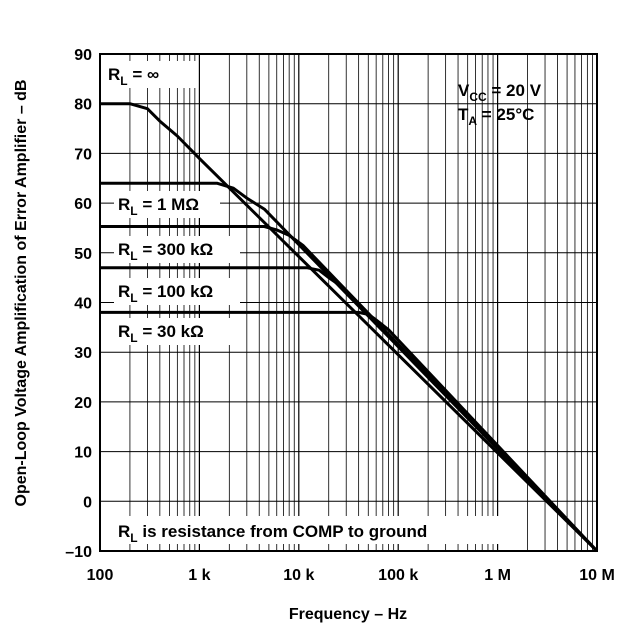  I want to click on x-tick-label: 10 k, so click(298, 575).